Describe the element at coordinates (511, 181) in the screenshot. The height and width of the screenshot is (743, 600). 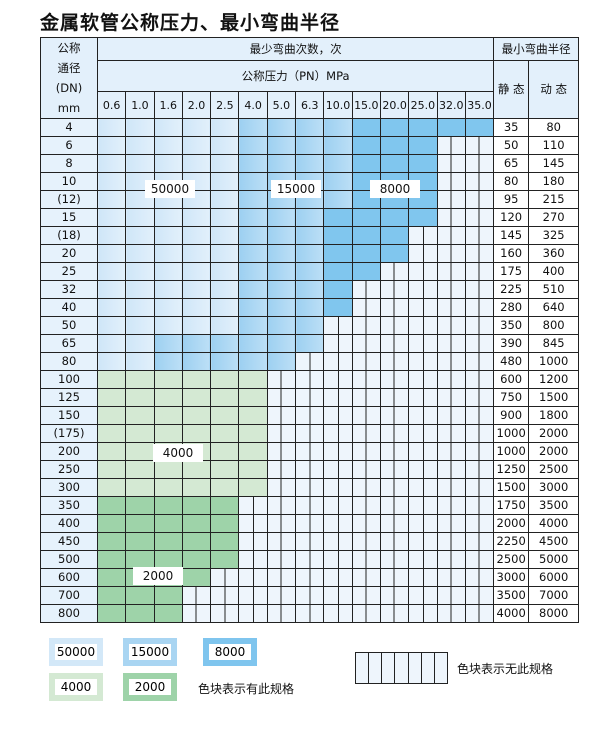
I see `static-radius-cell: 80` at that location.